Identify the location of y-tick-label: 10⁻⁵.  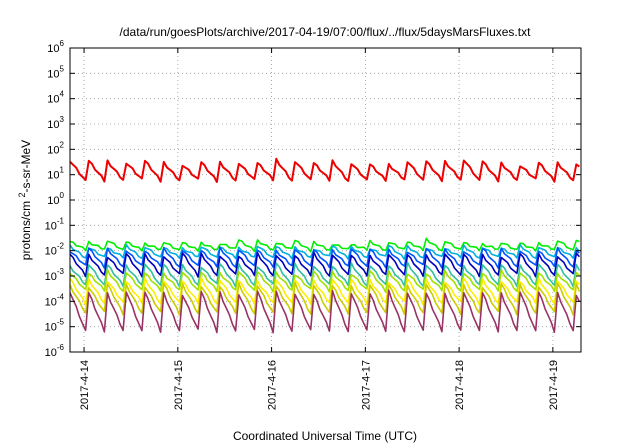
(55, 326).